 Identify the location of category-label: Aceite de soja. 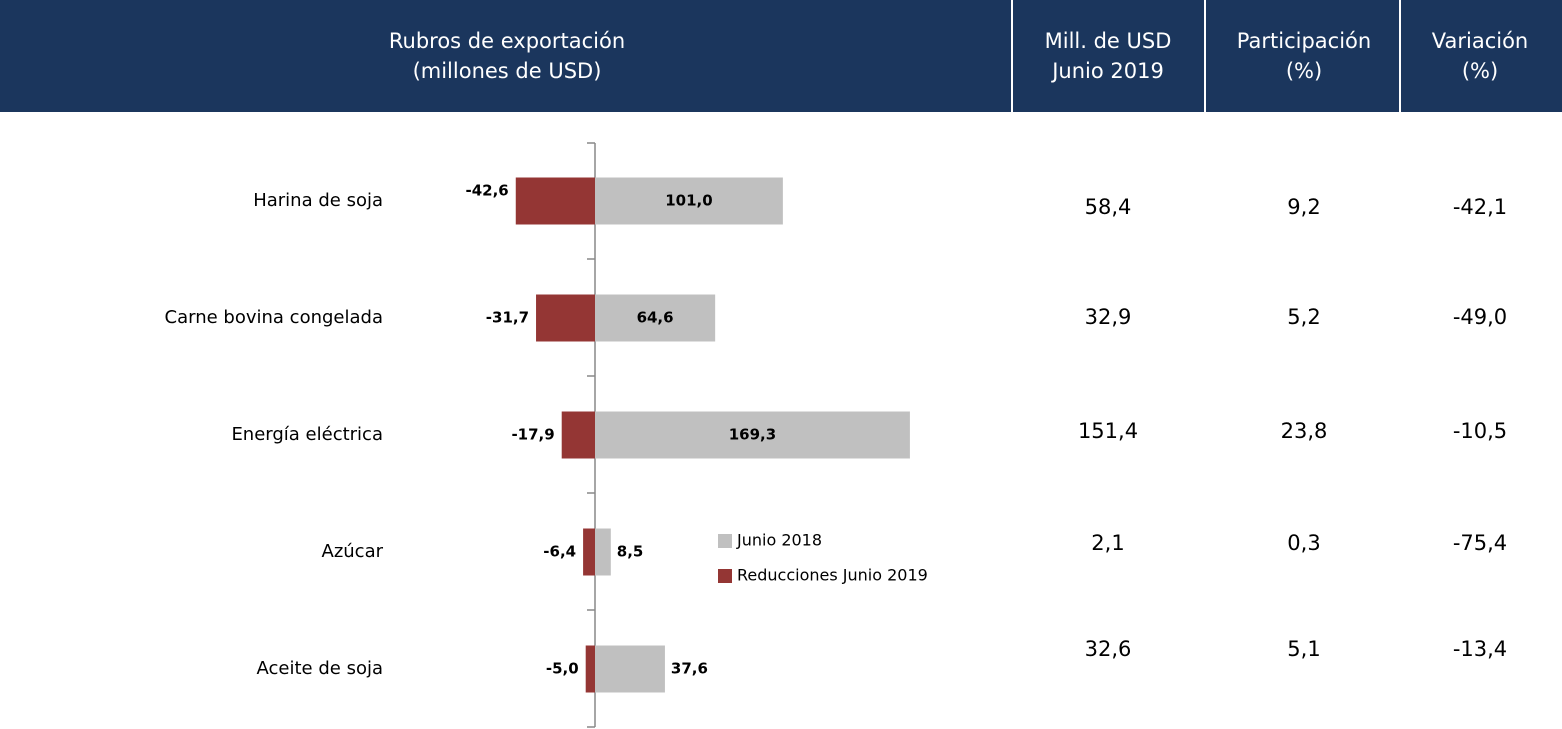
(320, 668).